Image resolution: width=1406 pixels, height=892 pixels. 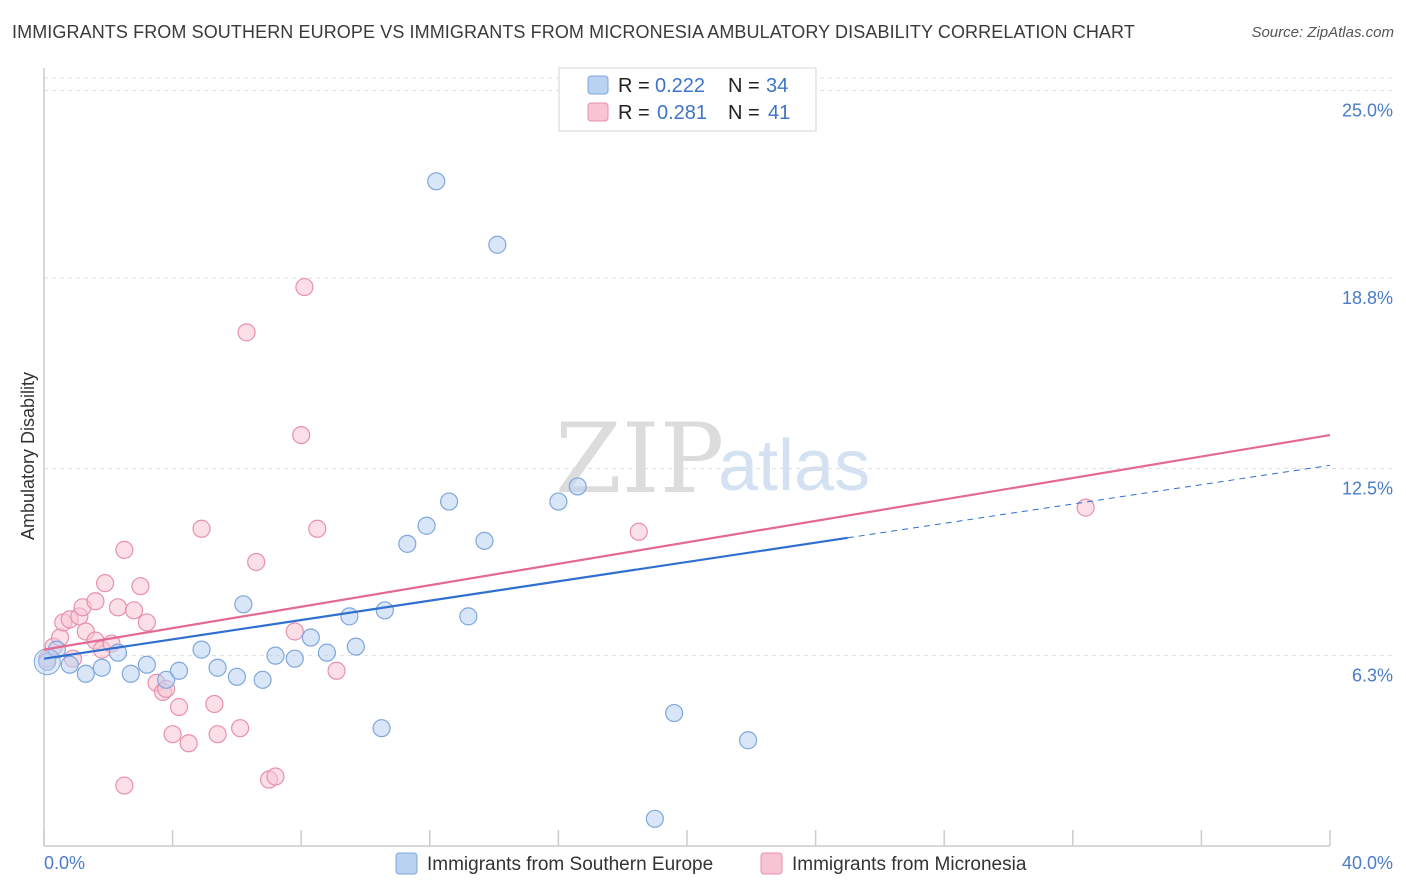 I want to click on y-axis-title: Ambulatory Disability, so click(x=28, y=456).